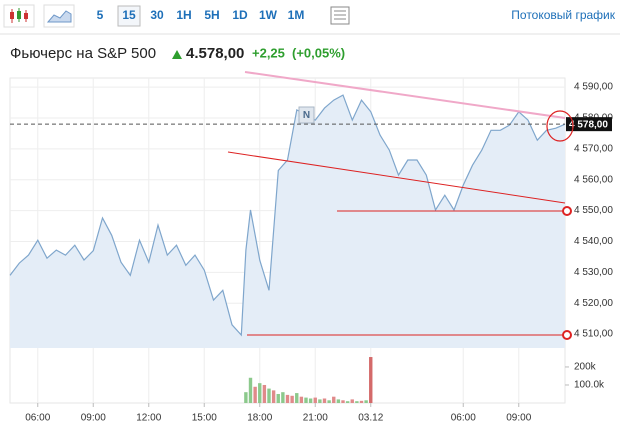 This screenshot has width=620, height=427. Describe the element at coordinates (259, 418) in the screenshot. I see `x-tick-label: 18:00` at that location.